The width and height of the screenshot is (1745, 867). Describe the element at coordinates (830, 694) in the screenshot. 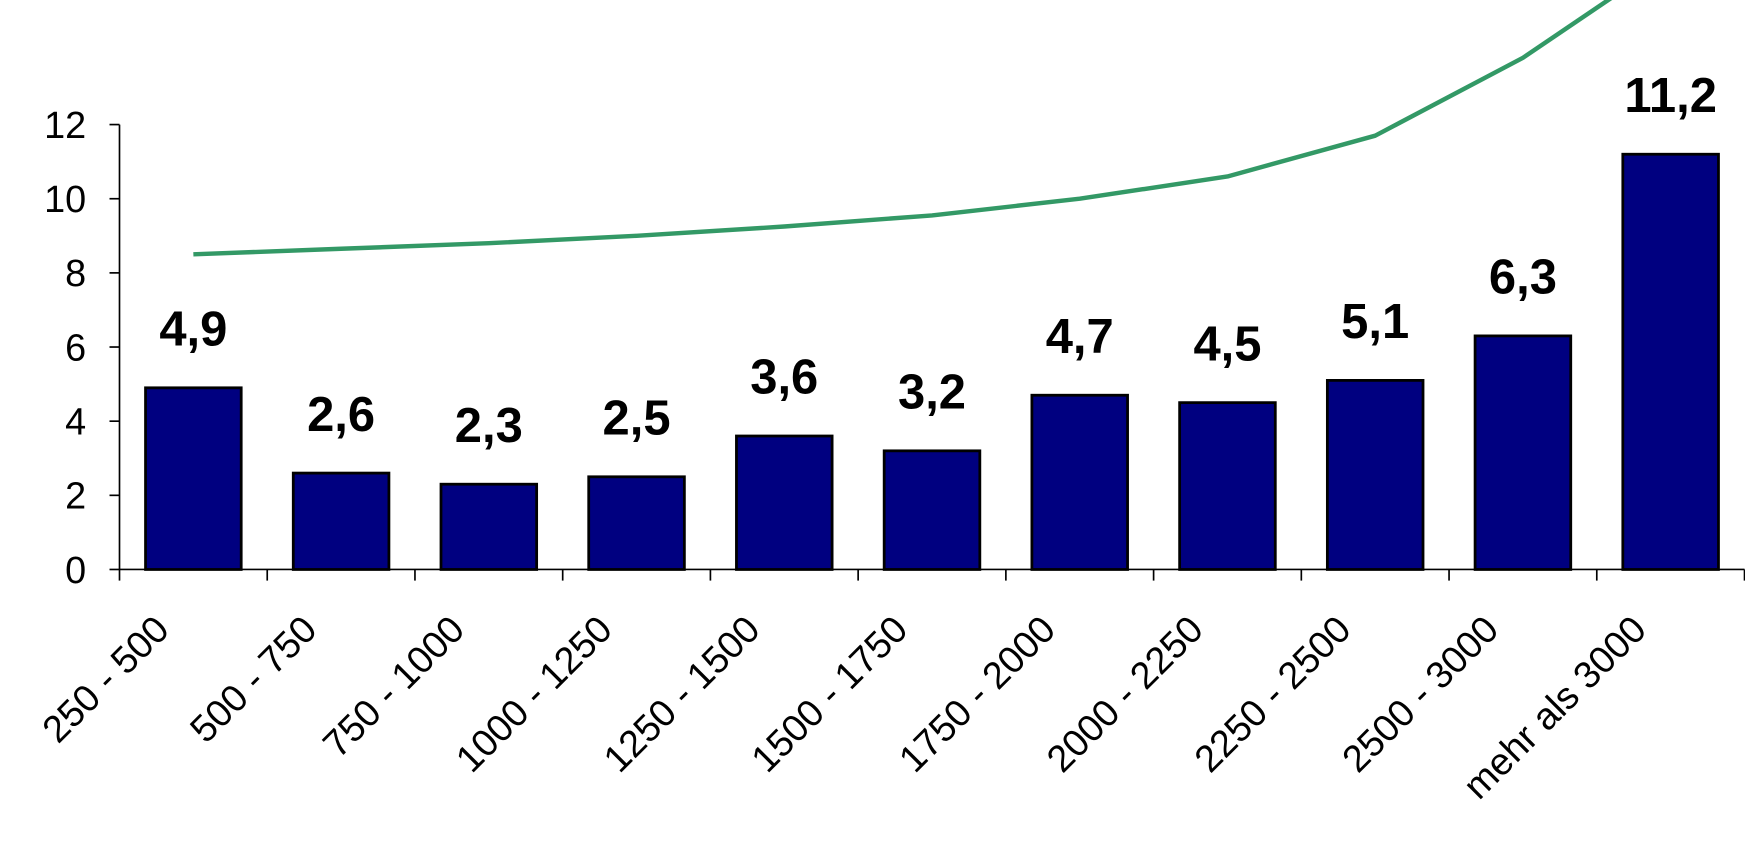

I see `x-tick-label: 1500 - 1750` at that location.